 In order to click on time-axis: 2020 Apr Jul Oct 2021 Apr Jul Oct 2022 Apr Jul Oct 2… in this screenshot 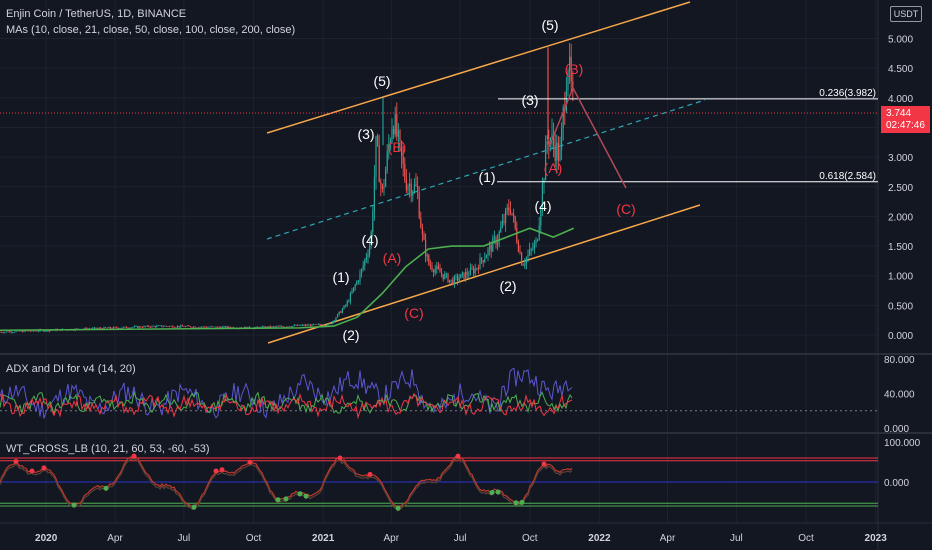, I will do `click(461, 538)`.